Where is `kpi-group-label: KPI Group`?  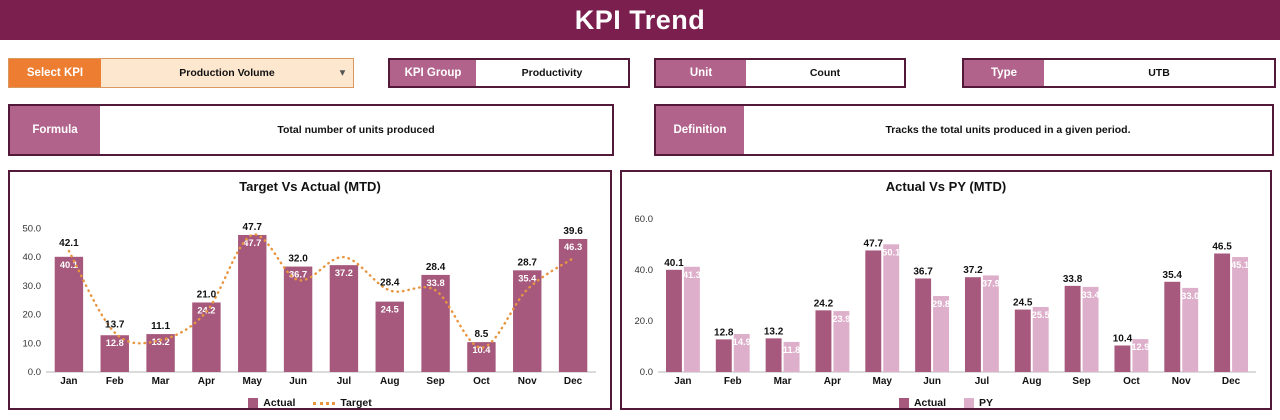
kpi-group-label: KPI Group is located at coordinates (433, 73).